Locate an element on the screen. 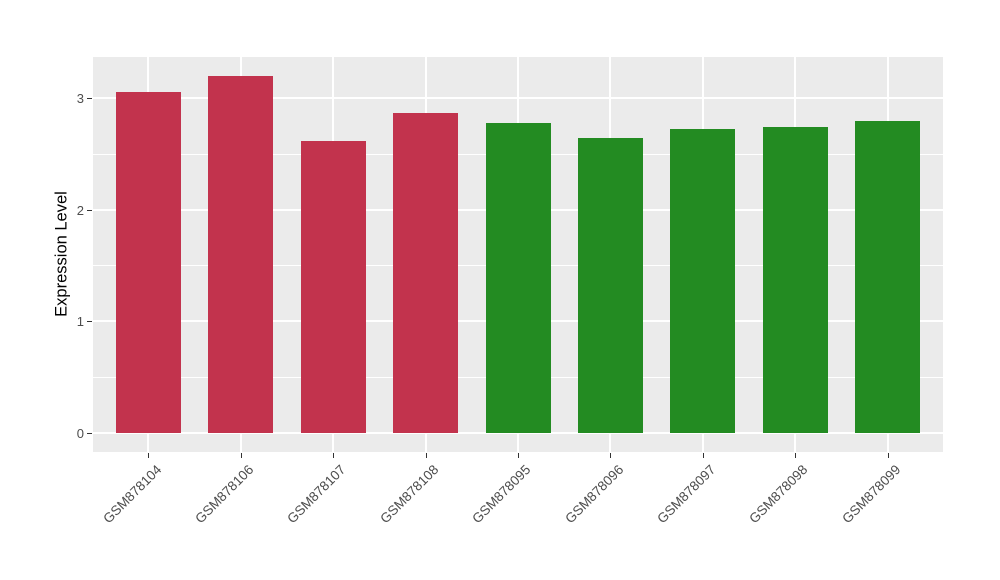 The height and width of the screenshot is (580, 1000). x-tick-label-GSM878095: GSM878095 is located at coordinates (501, 494).